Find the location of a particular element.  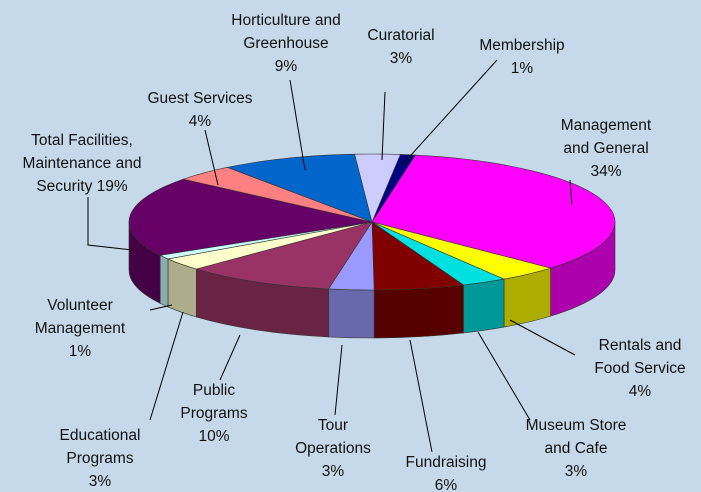

category-name: Curatorial is located at coordinates (401, 35).